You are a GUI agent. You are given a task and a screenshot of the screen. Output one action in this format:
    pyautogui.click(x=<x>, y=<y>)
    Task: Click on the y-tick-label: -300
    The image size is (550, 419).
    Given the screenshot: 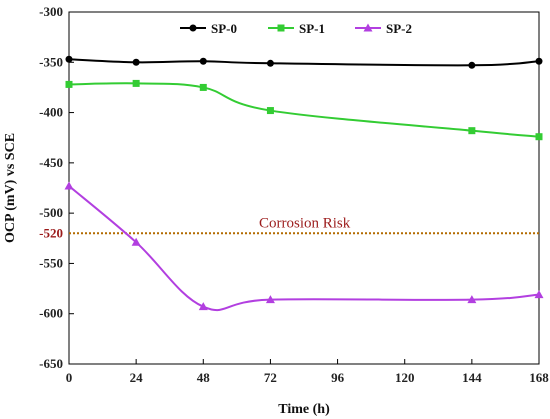 What is the action you would take?
    pyautogui.click(x=51, y=11)
    